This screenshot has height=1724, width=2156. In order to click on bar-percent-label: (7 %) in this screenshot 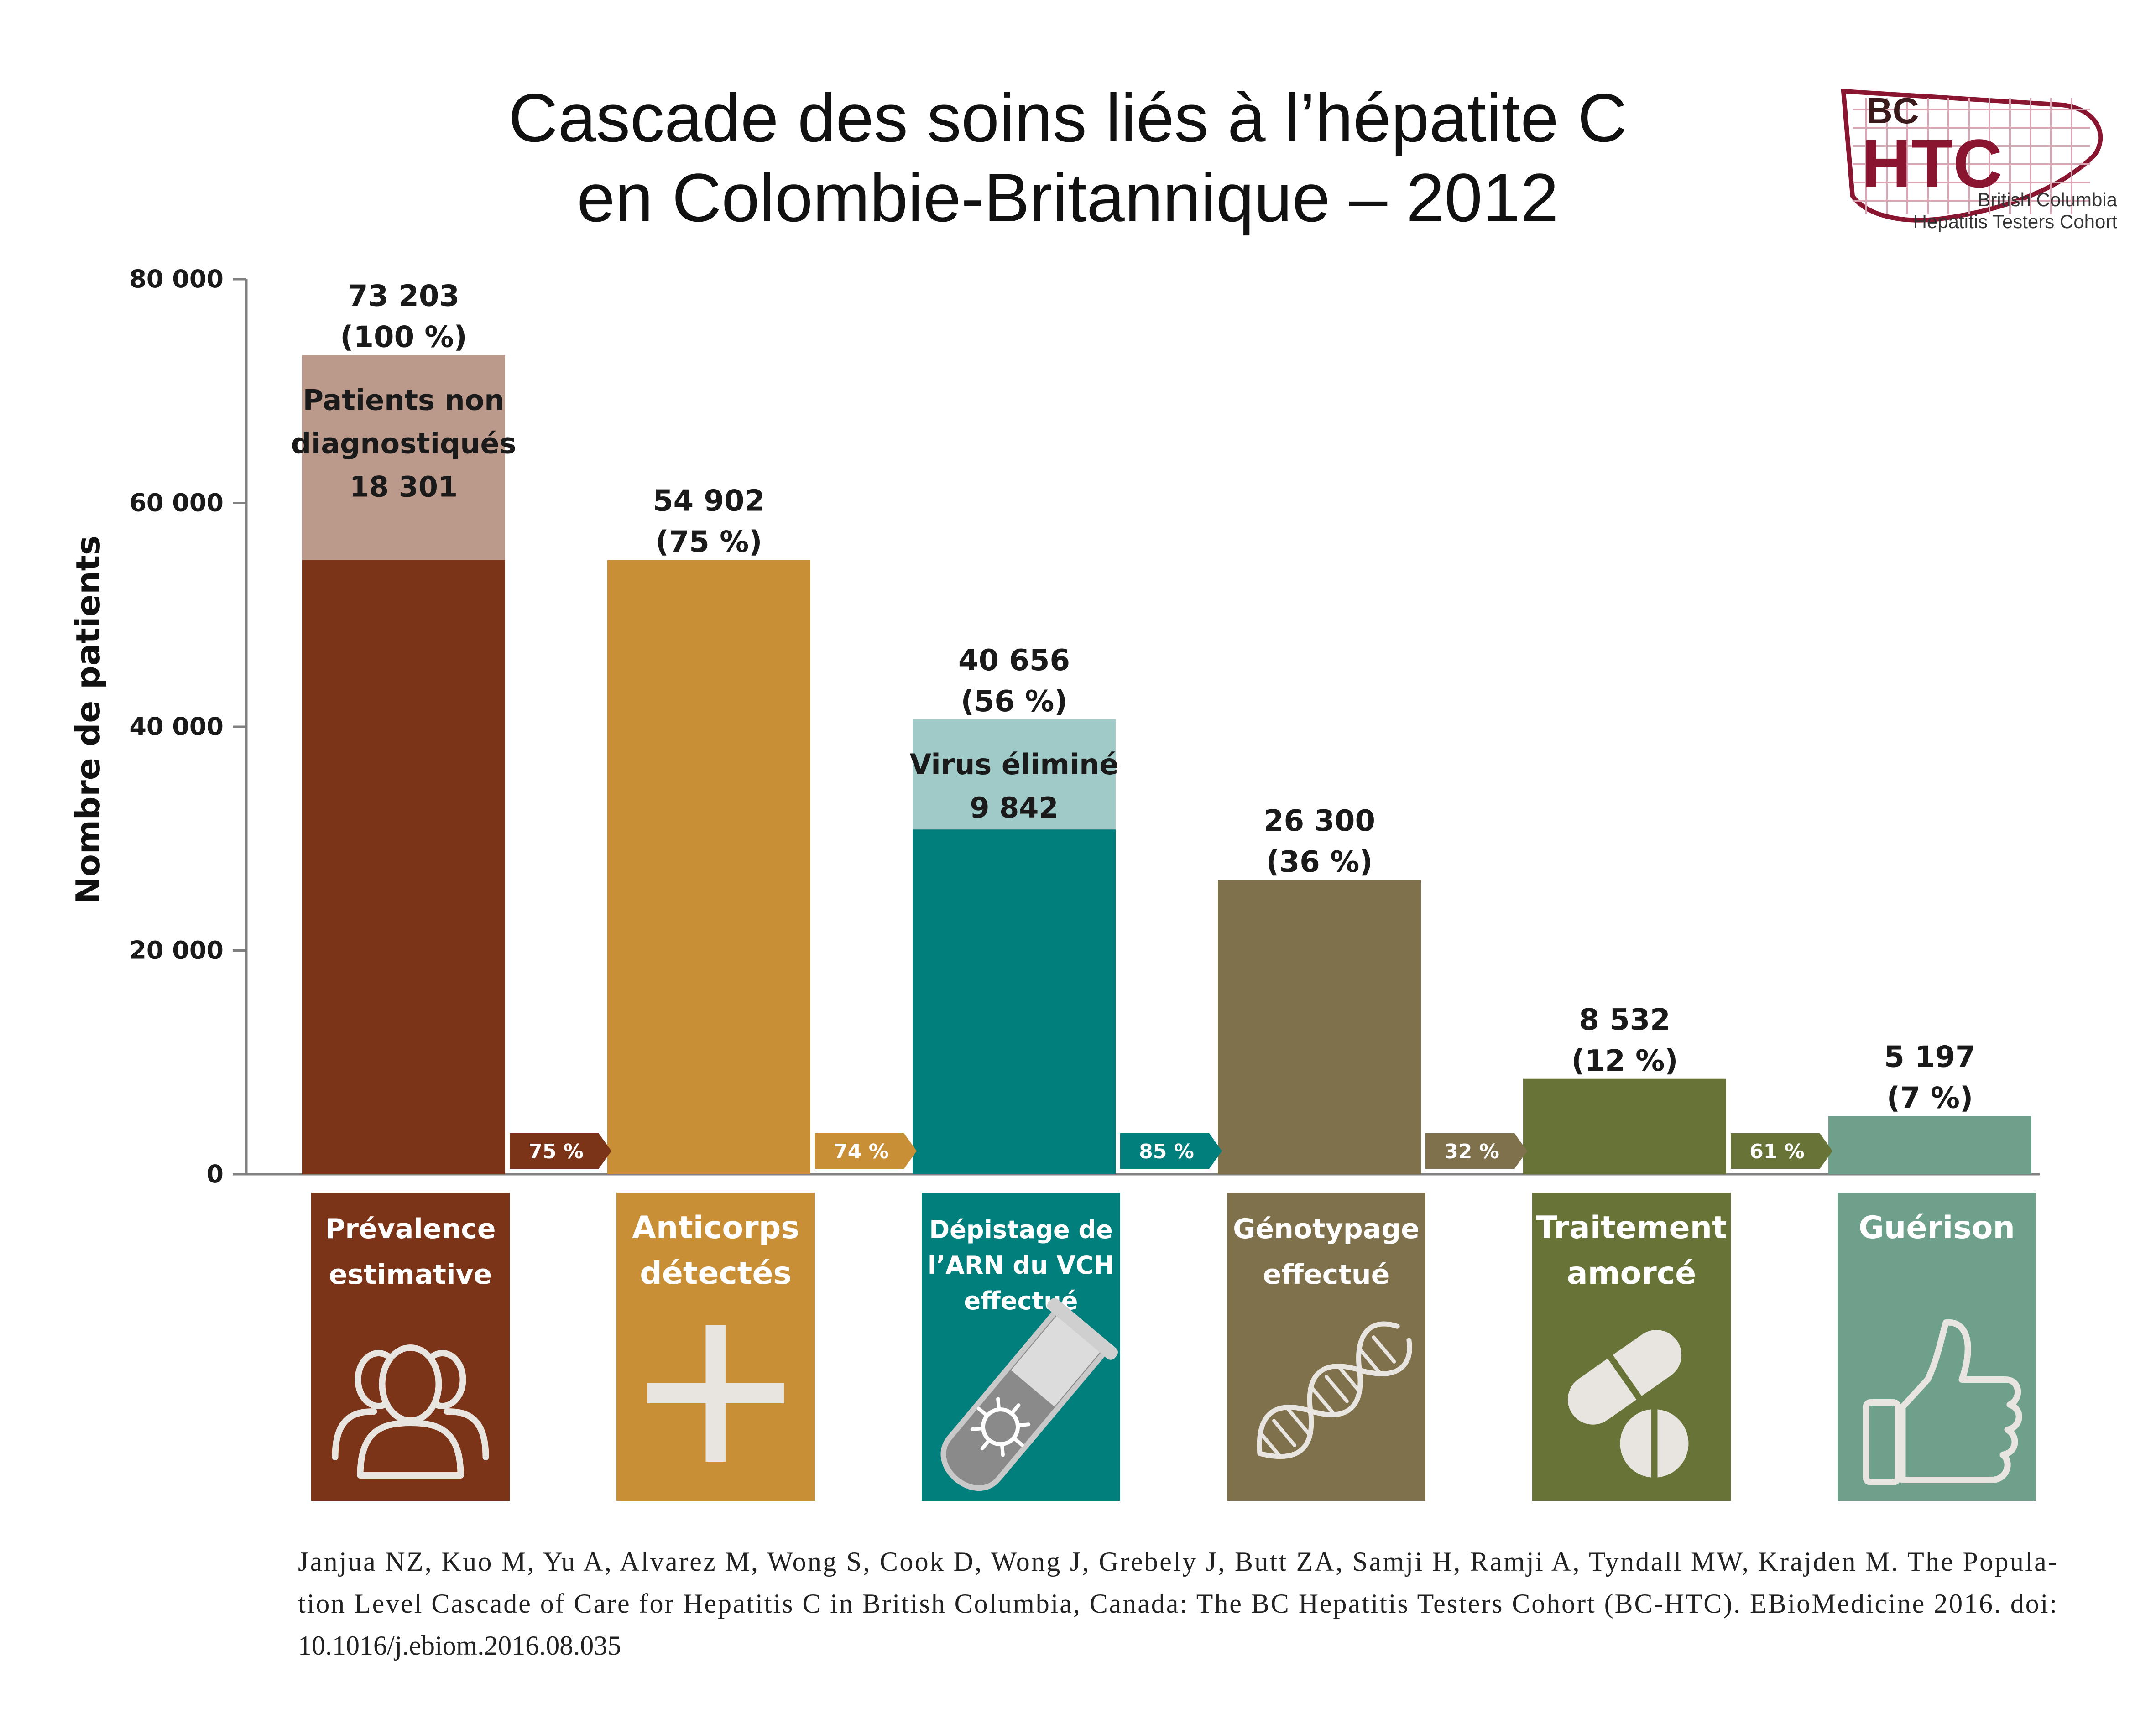, I will do `click(1930, 1098)`.